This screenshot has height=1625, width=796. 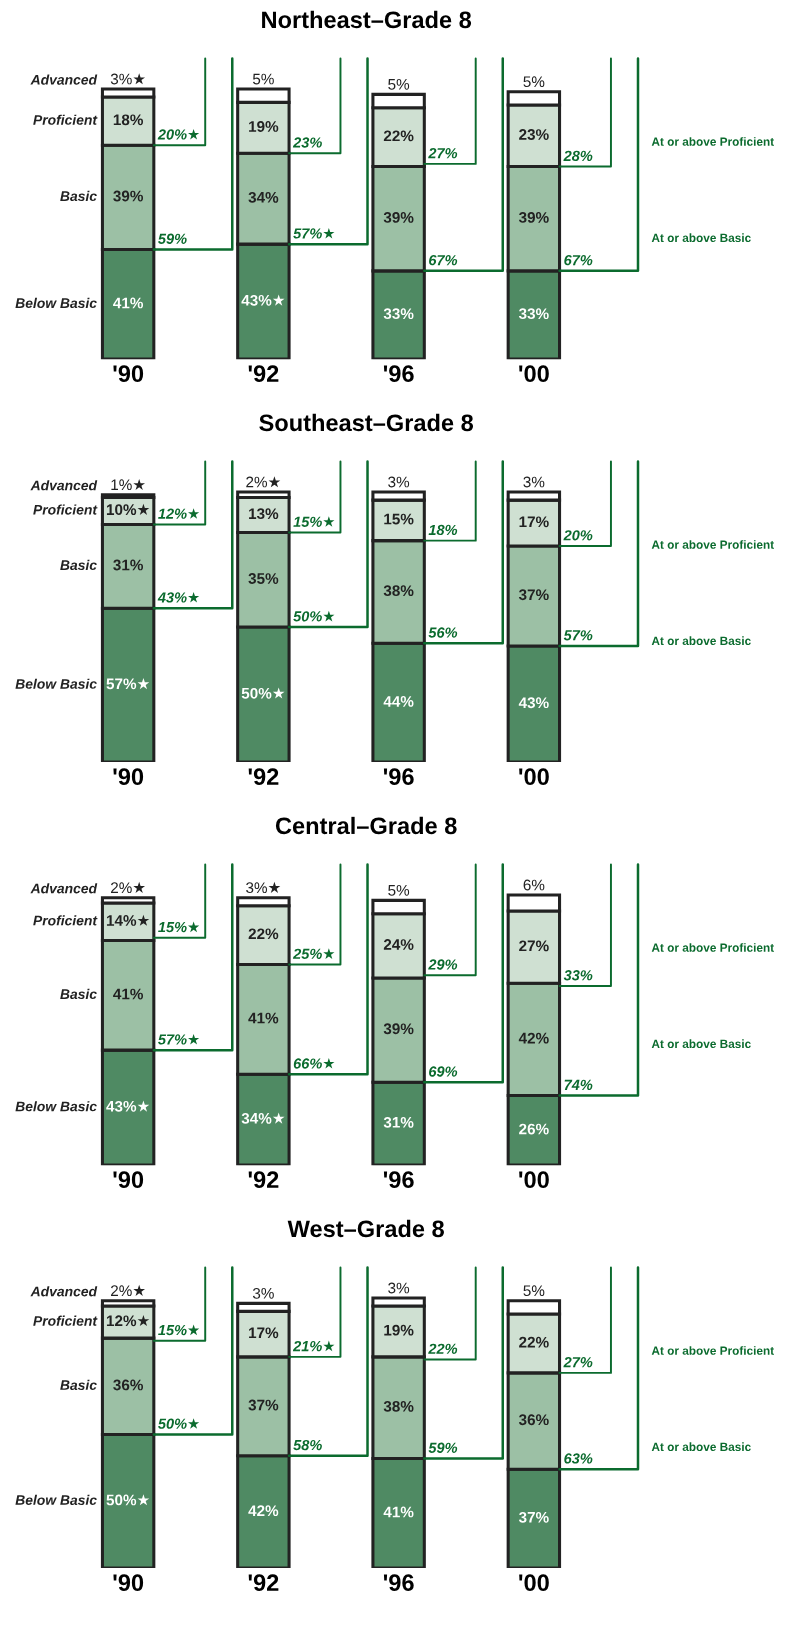 What do you see at coordinates (307, 1445) in the screenshot?
I see `annotation: 58%` at bounding box center [307, 1445].